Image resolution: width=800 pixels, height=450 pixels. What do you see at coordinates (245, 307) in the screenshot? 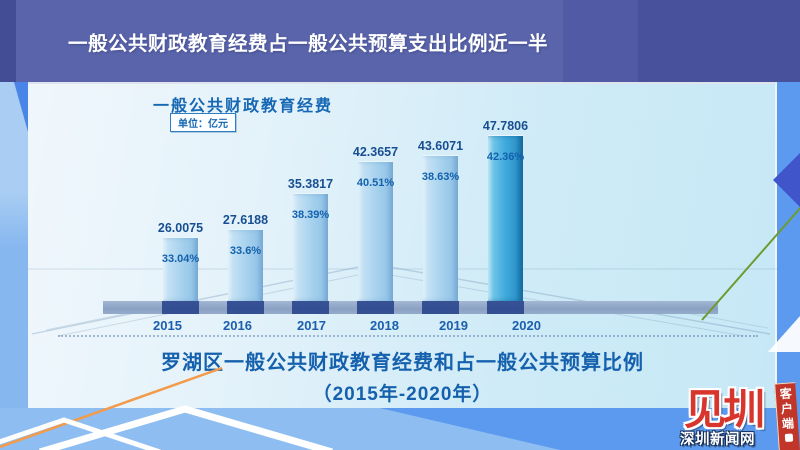
I see `platform-shadow-2016` at bounding box center [245, 307].